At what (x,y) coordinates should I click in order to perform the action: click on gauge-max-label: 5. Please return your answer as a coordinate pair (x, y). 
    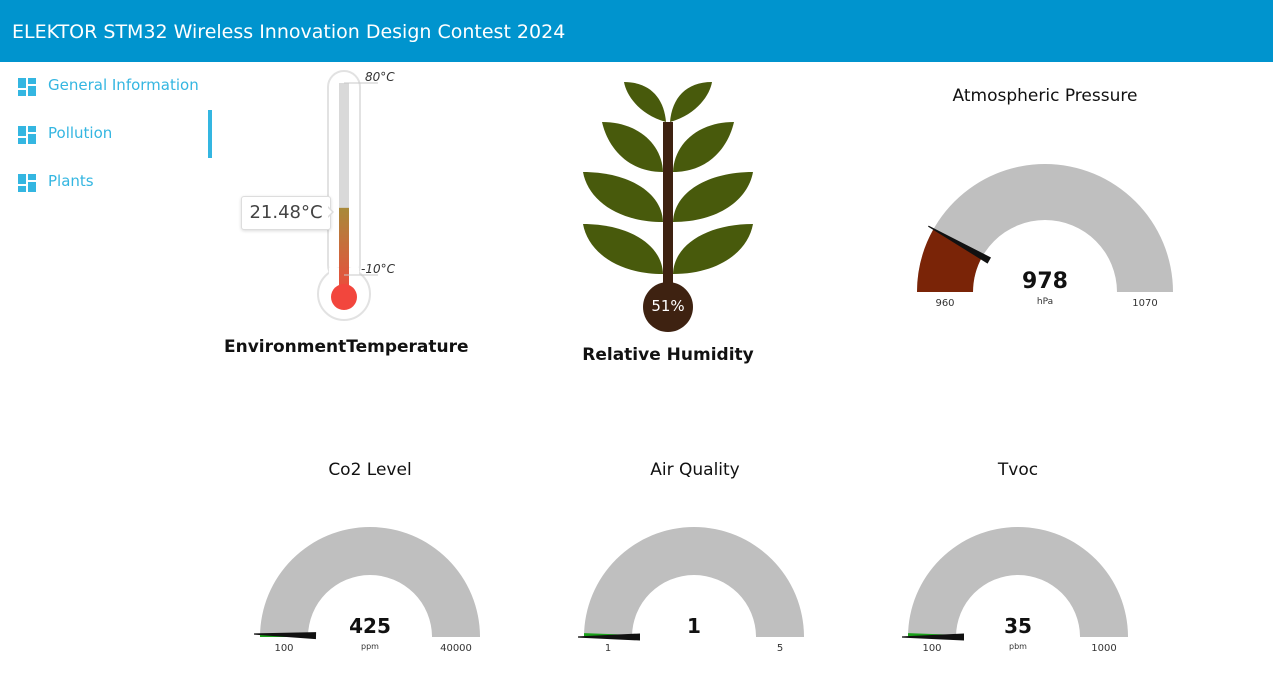
    Looking at the image, I should click on (780, 648).